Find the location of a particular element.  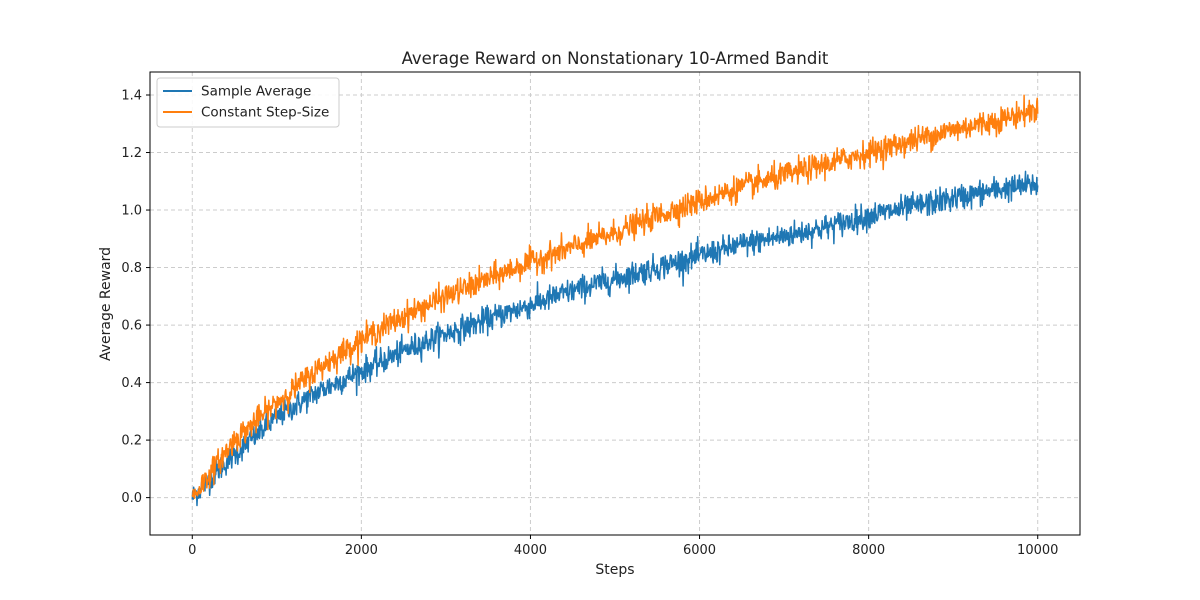

y-axis-ticks: 0.0 0.2 0.4 0.6 0.8 1.0 1.2 1.4 is located at coordinates (135, 297).